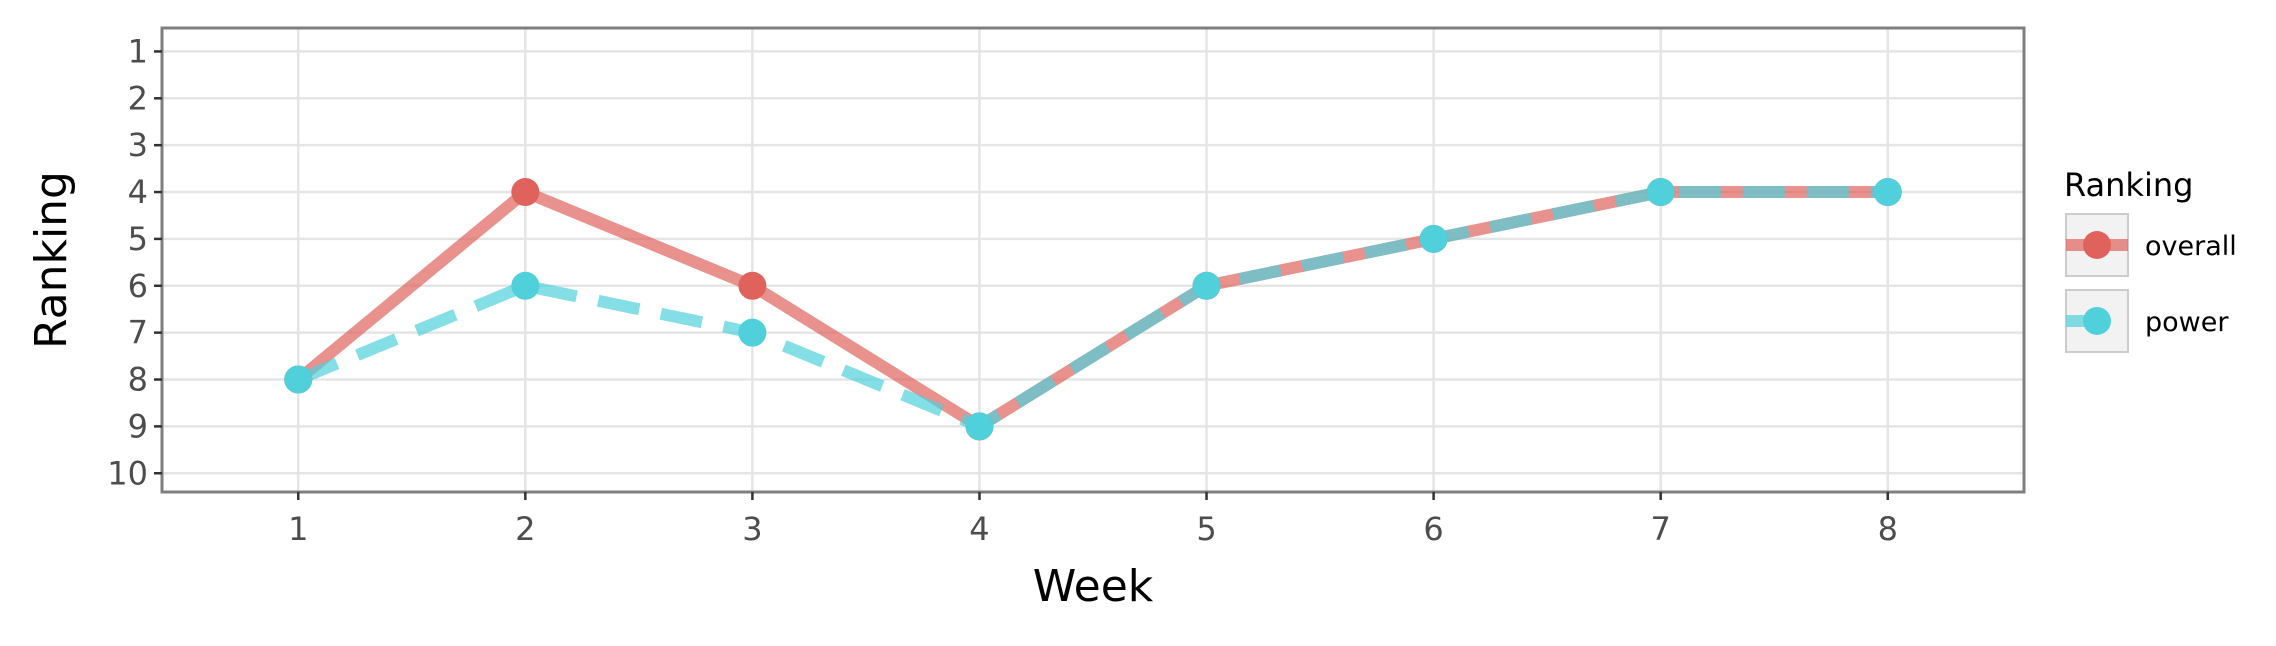 This screenshot has height=646, width=2276. I want to click on legend-label-power: power, so click(2187, 322).